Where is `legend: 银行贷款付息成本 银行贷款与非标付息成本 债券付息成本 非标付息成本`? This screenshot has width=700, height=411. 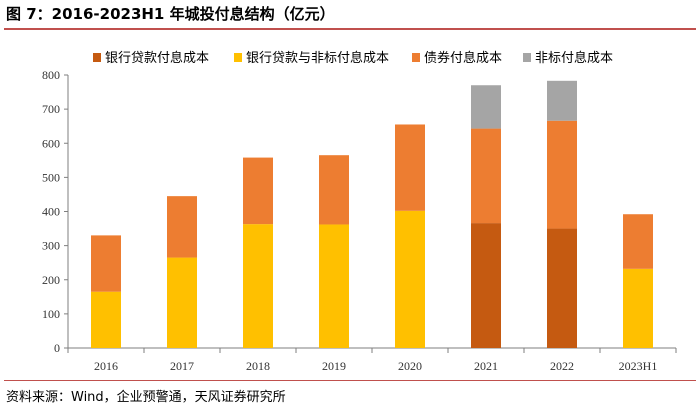 legend: 银行贷款付息成本 银行贷款与非标付息成本 债券付息成本 非标付息成本 is located at coordinates (353, 58).